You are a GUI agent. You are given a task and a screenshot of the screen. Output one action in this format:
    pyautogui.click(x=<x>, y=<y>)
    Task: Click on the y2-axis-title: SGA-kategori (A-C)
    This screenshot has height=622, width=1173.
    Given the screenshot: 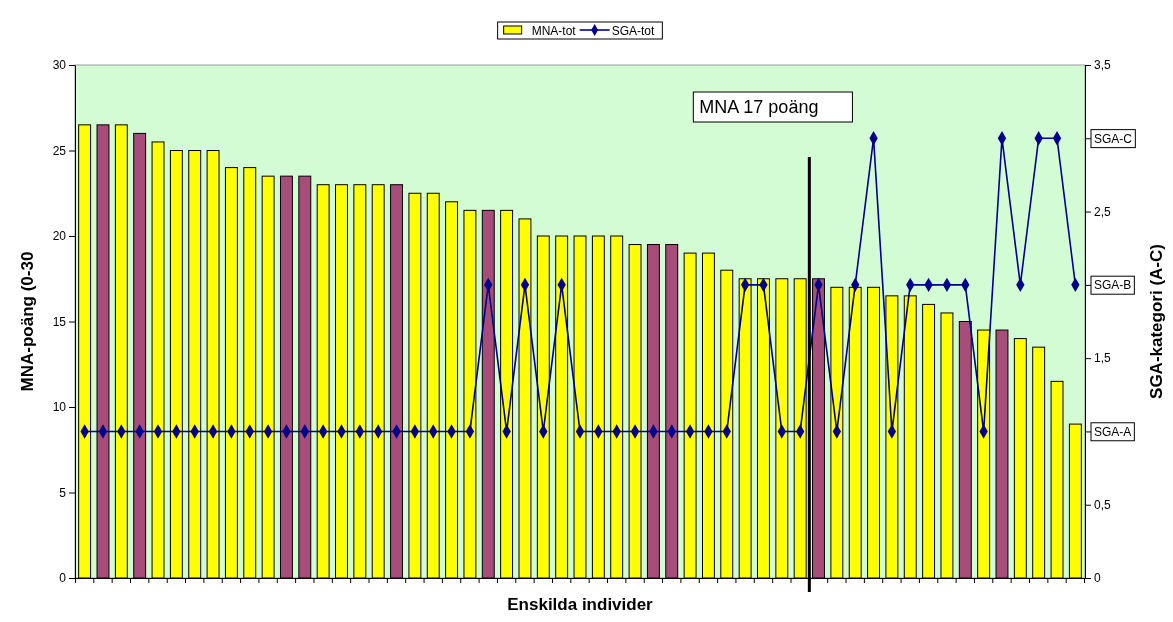 What is the action you would take?
    pyautogui.click(x=1156, y=321)
    